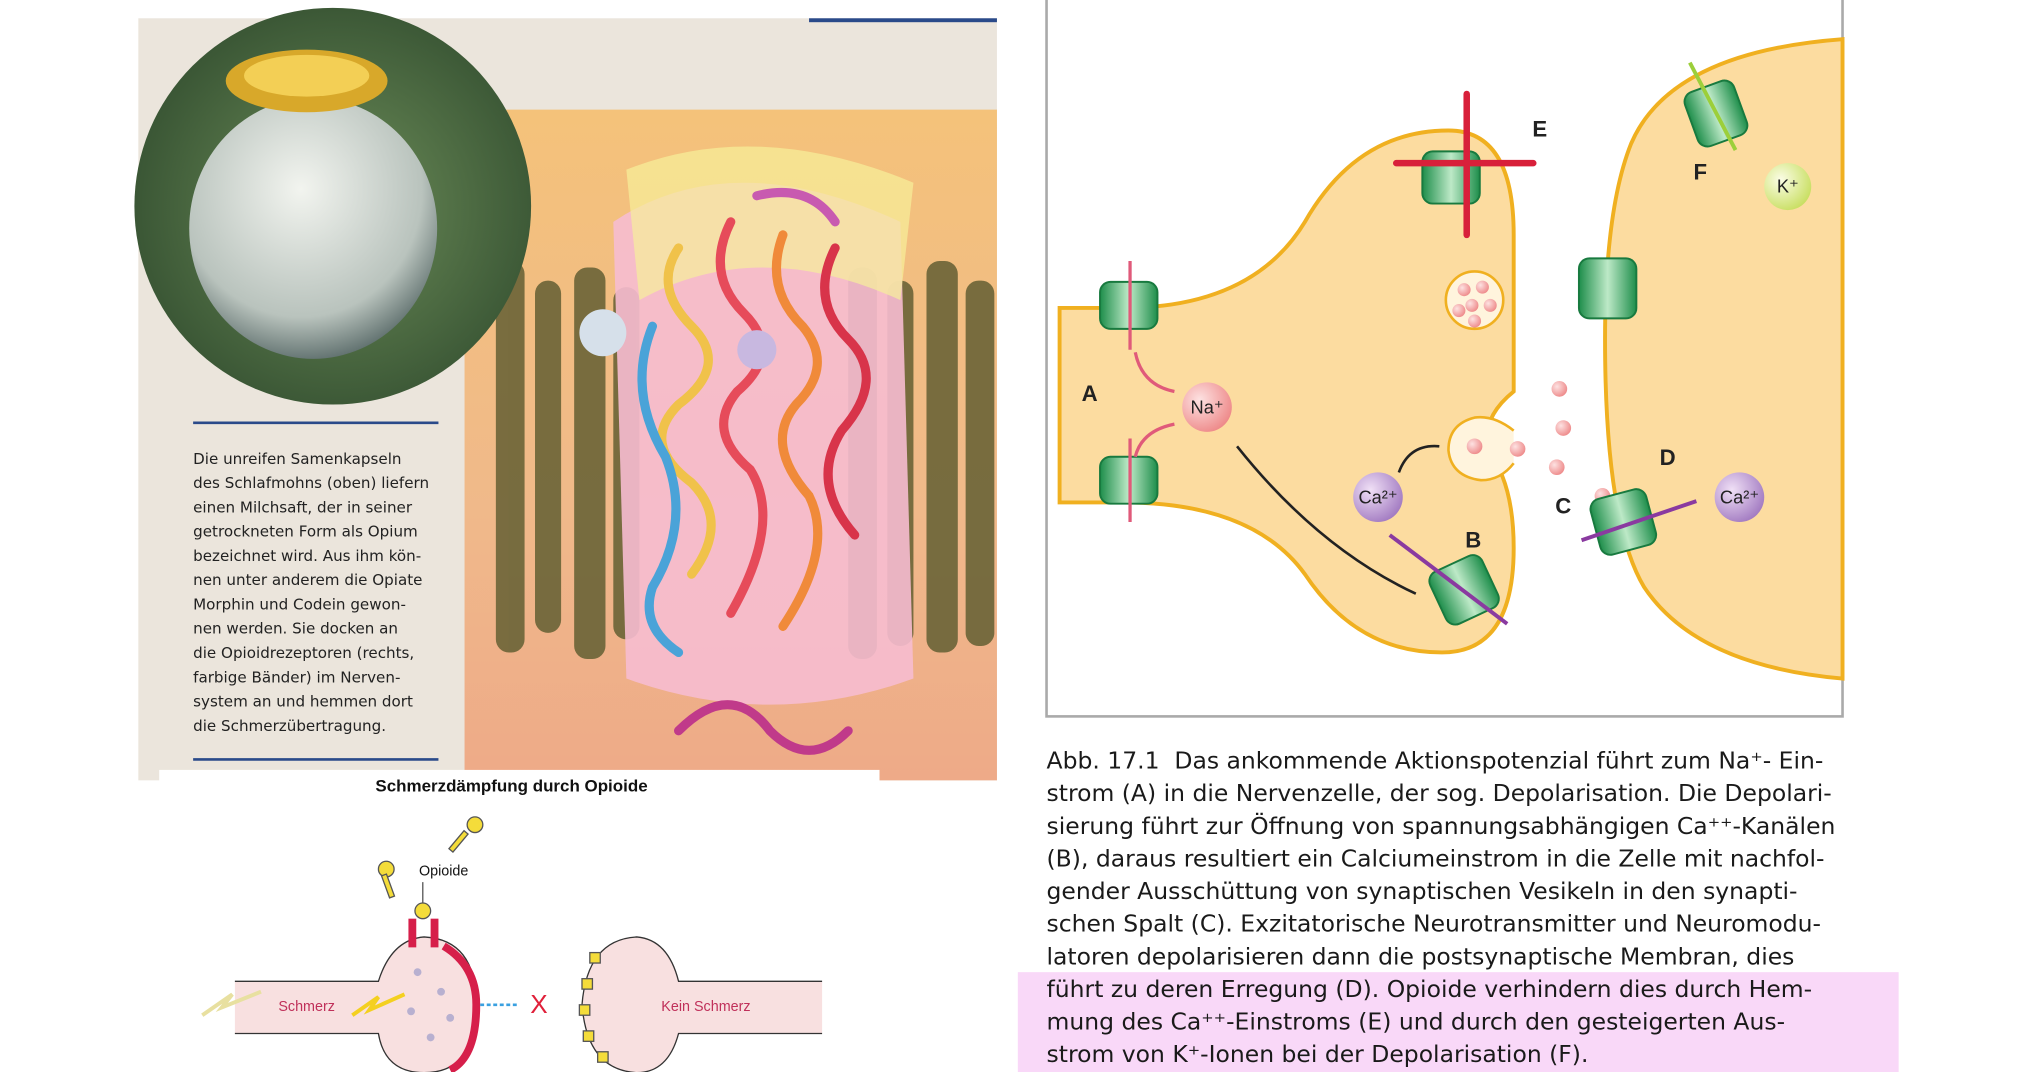  Describe the element at coordinates (443, 871) in the screenshot. I see `opioide-label: Opioide` at that location.